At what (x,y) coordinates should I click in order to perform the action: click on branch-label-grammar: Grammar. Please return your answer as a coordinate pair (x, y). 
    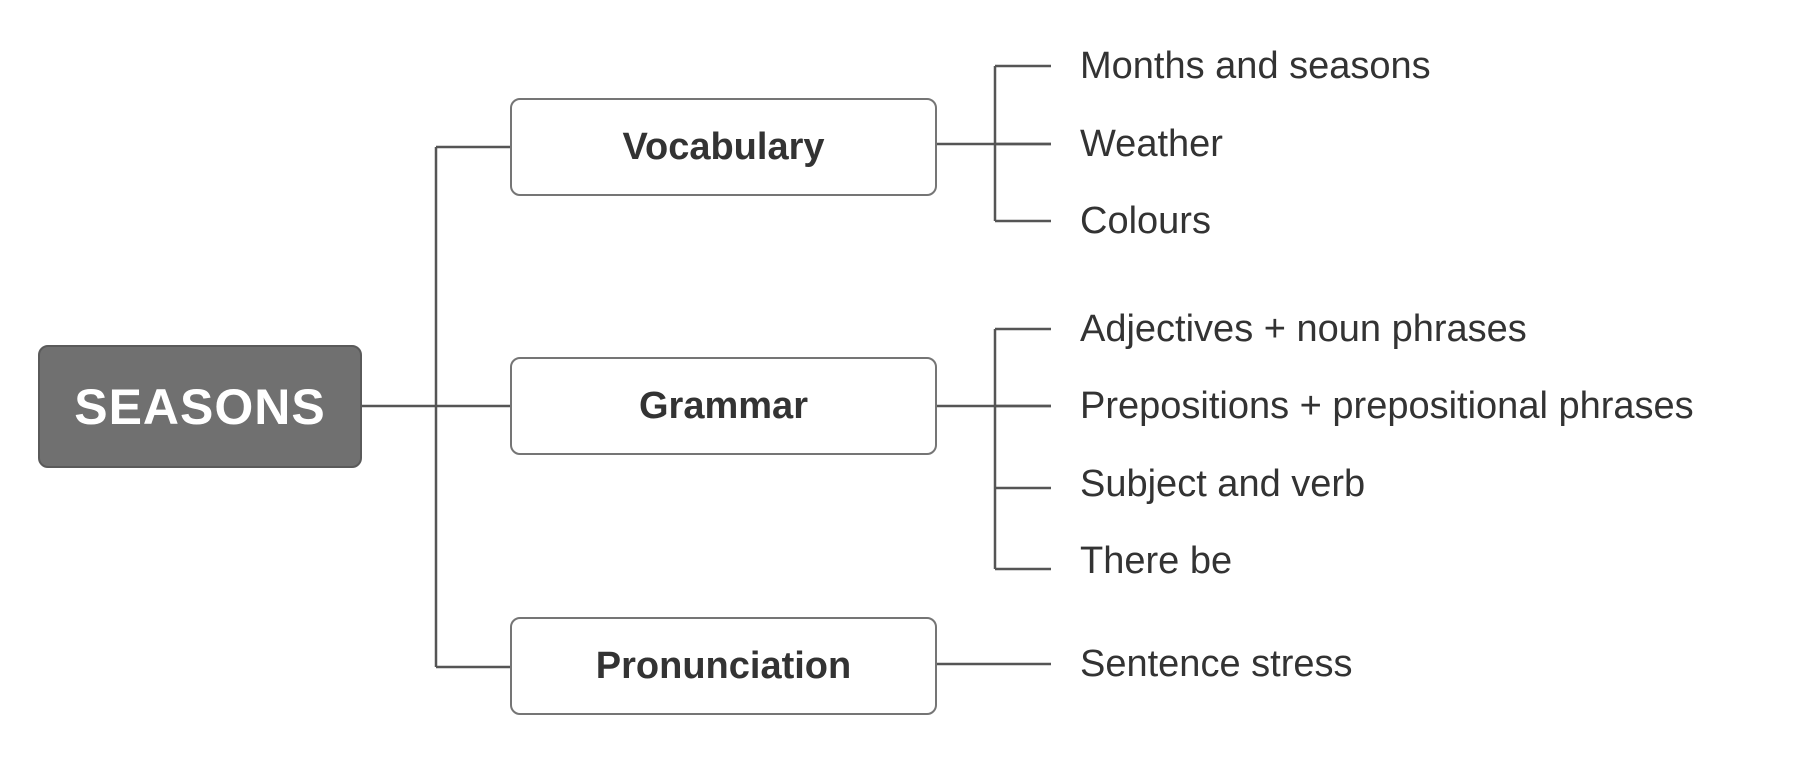
    Looking at the image, I should click on (723, 405).